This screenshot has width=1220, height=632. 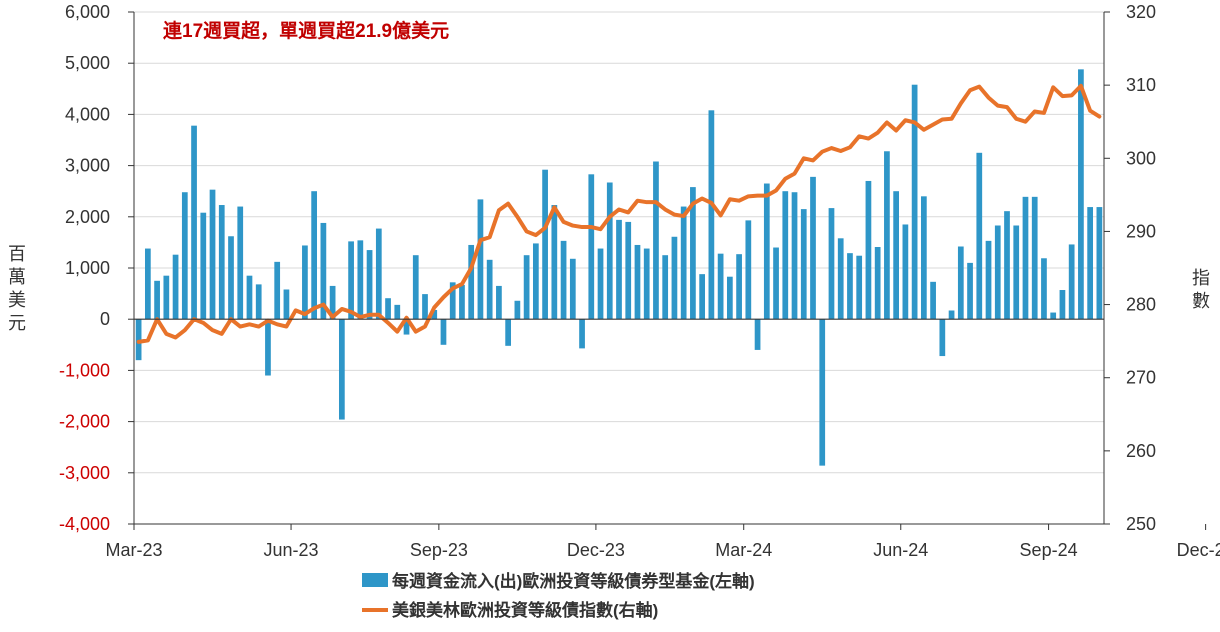 I want to click on right-tick-label: 250, so click(x=1141, y=524).